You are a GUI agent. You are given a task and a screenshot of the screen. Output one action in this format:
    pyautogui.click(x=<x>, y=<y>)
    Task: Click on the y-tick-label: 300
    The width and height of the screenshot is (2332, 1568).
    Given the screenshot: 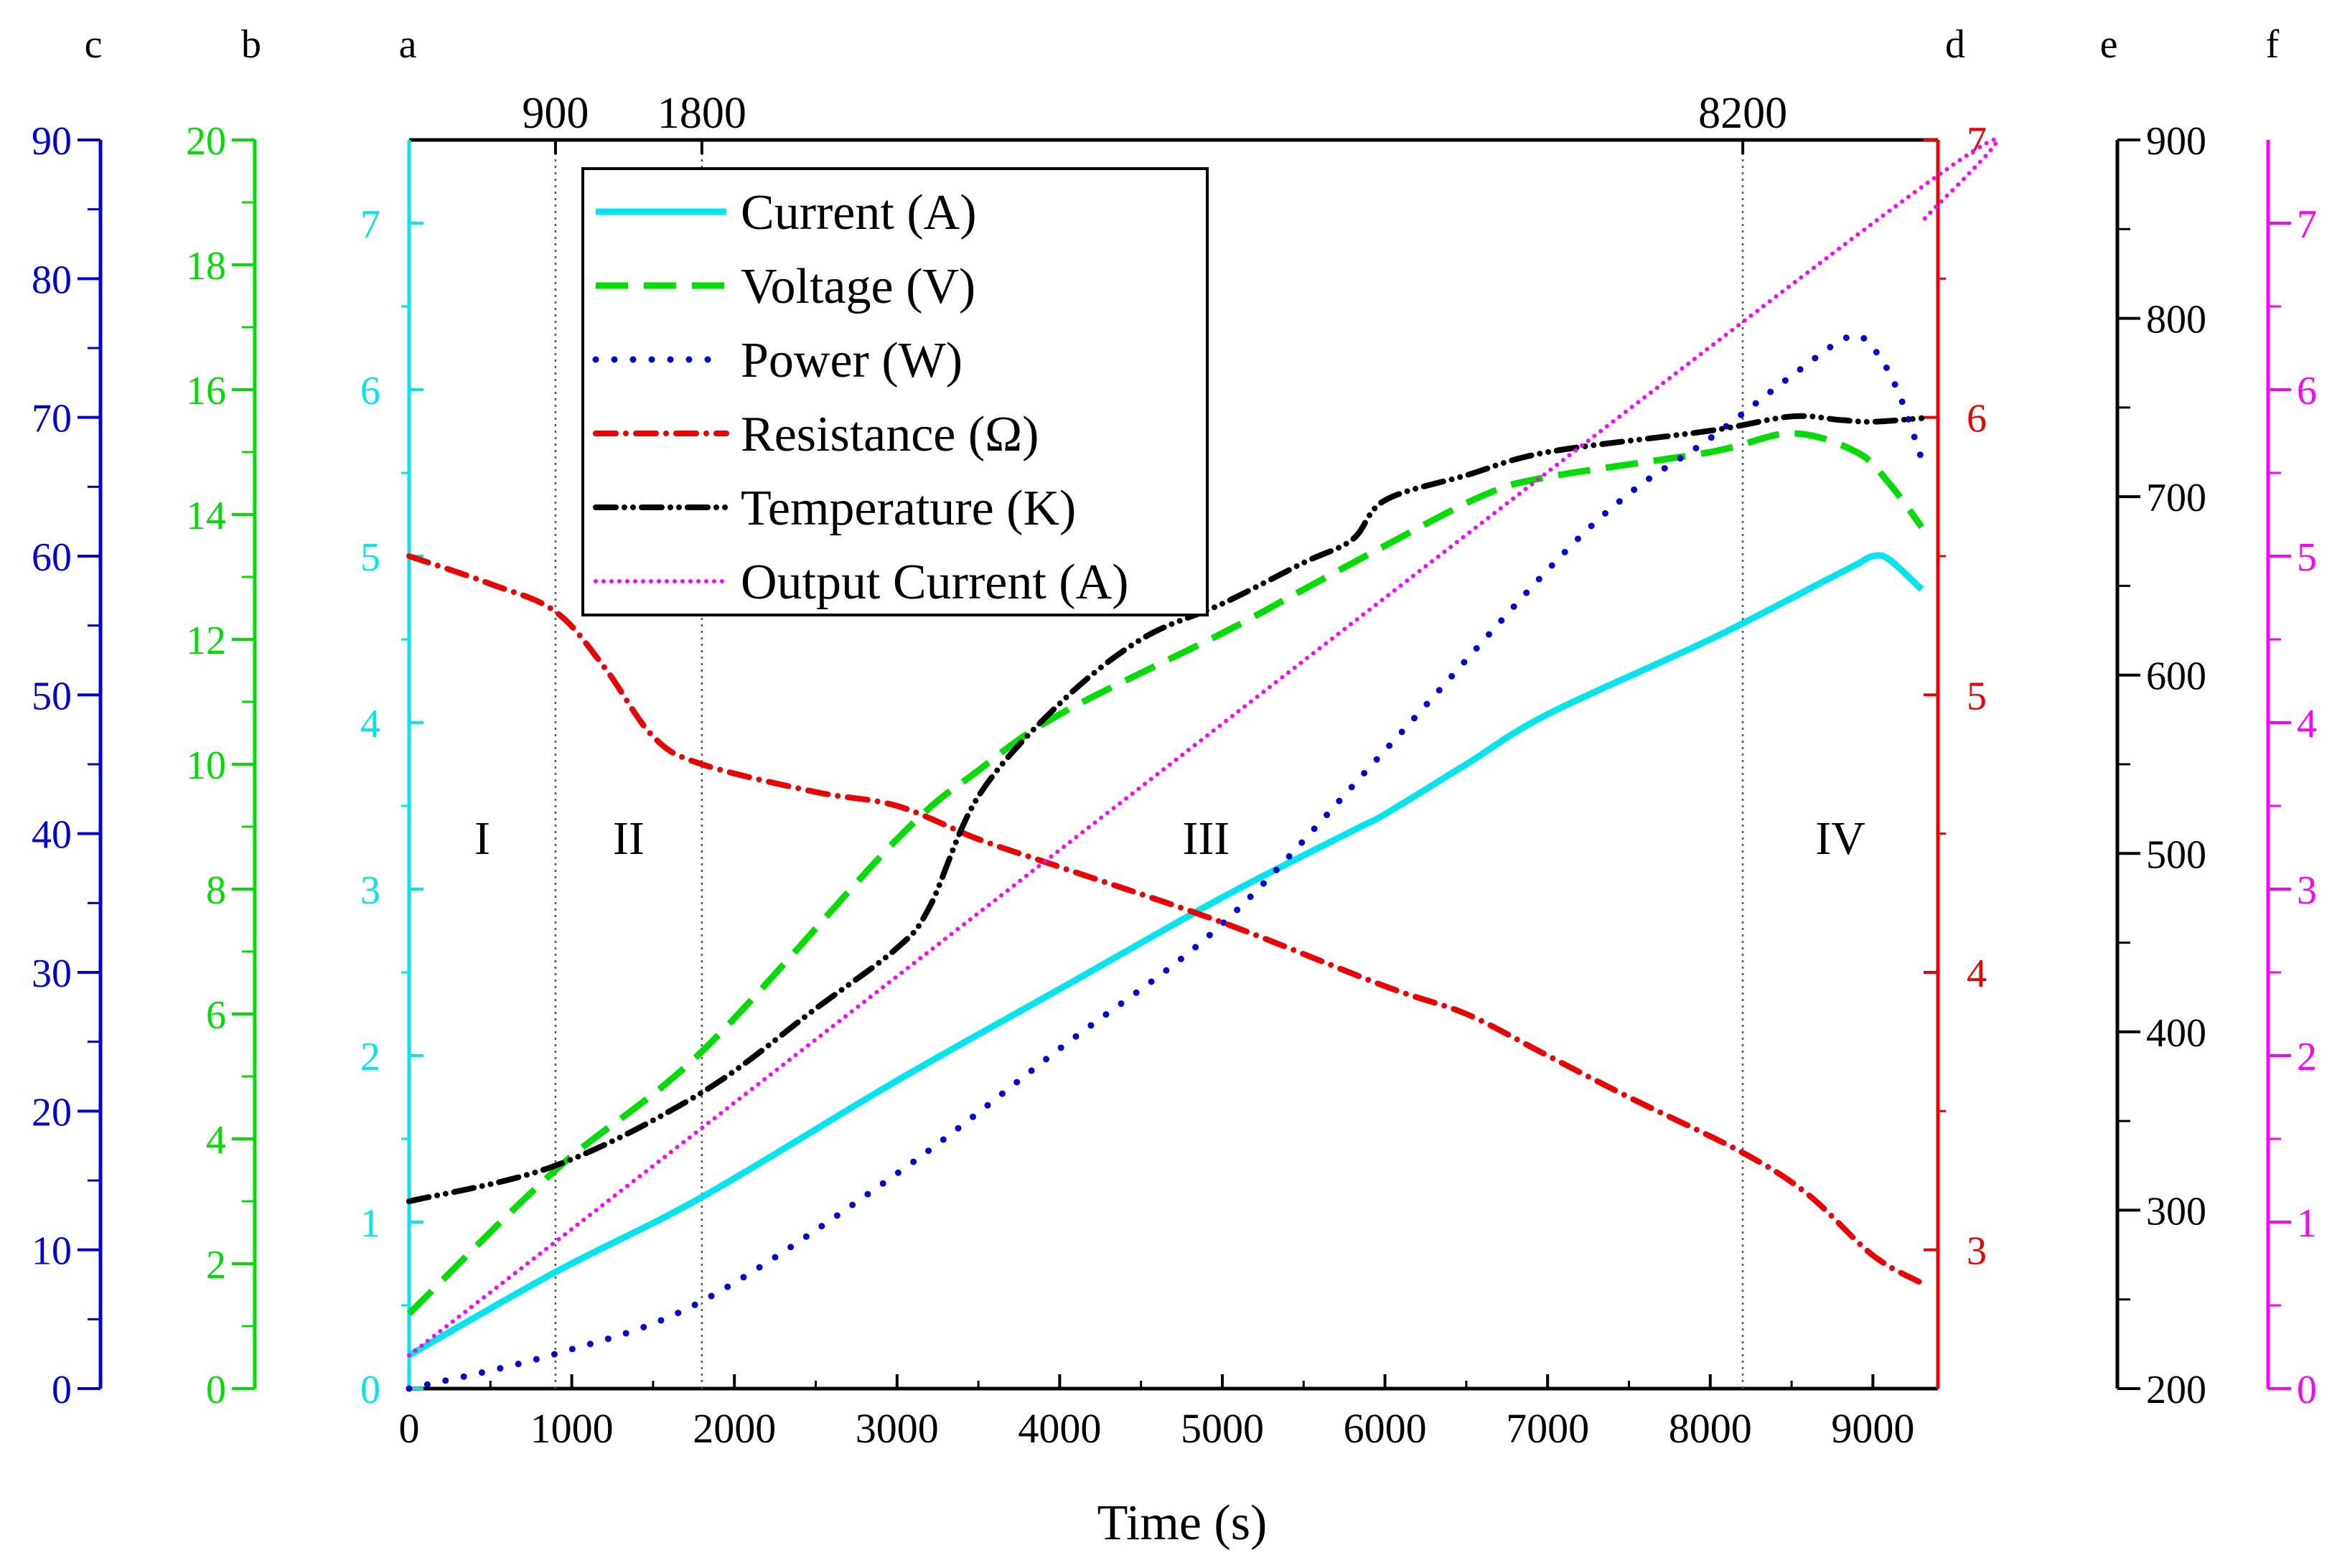 What is the action you would take?
    pyautogui.click(x=2176, y=1211)
    